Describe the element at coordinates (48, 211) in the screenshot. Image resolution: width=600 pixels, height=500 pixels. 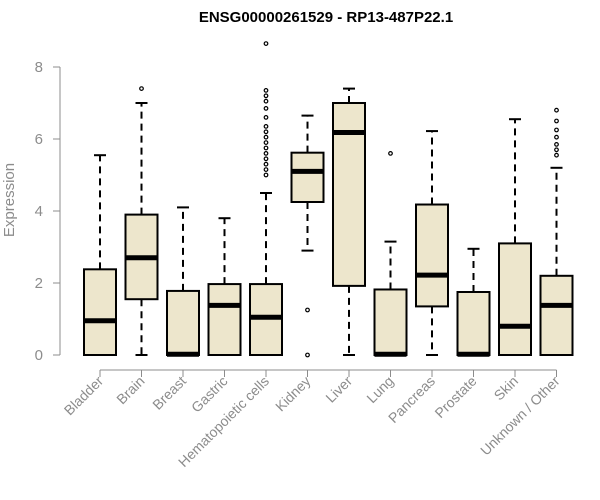
I see `y-axis: 0 2 4 6 8` at that location.